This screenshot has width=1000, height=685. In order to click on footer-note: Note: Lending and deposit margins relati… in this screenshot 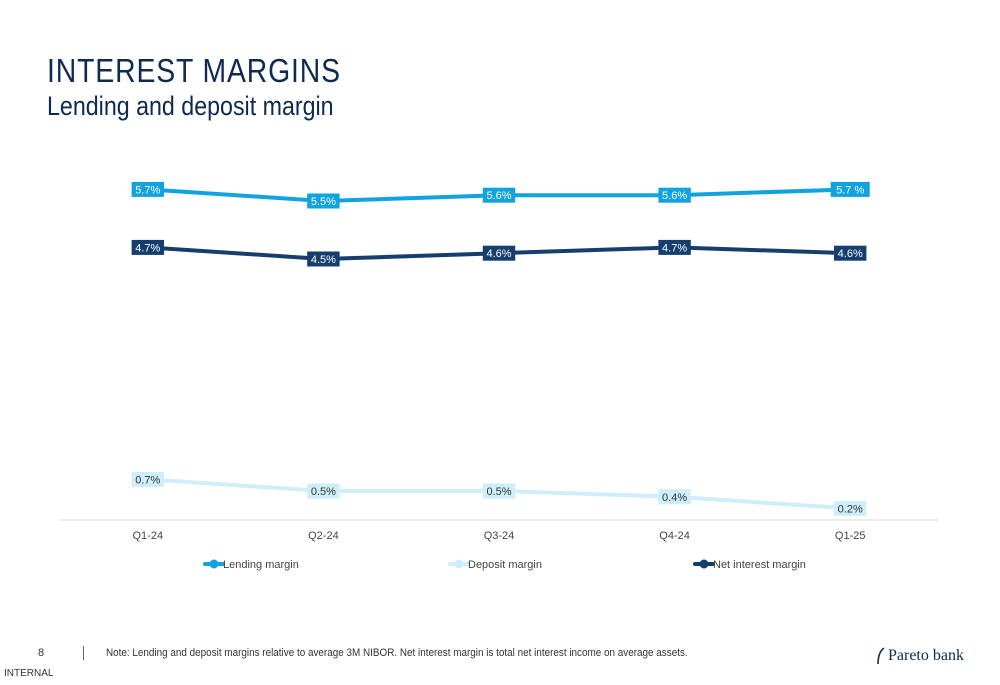, I will do `click(397, 653)`.